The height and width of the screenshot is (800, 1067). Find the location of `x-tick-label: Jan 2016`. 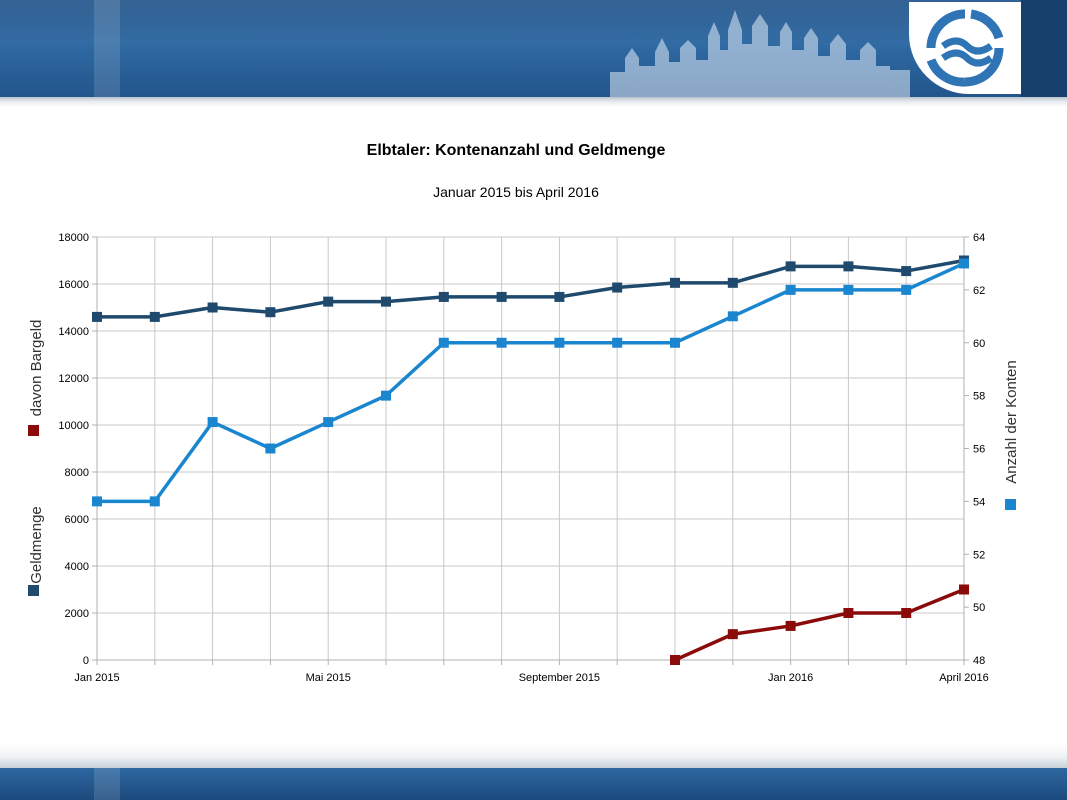

x-tick-label: Jan 2016 is located at coordinates (790, 678).